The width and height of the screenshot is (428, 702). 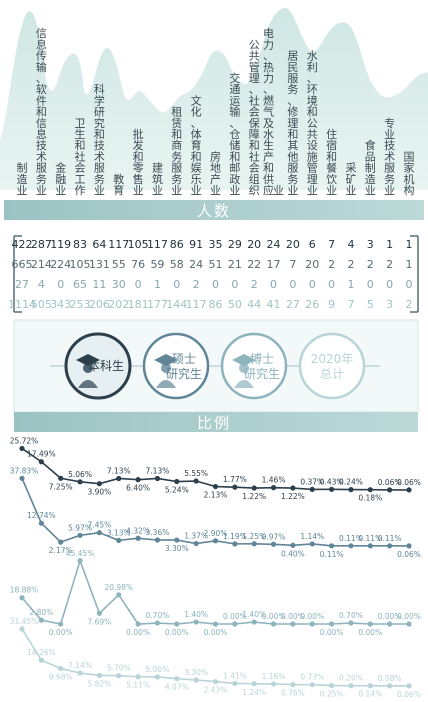 I want to click on legend-item: 本科生, so click(x=98, y=366).